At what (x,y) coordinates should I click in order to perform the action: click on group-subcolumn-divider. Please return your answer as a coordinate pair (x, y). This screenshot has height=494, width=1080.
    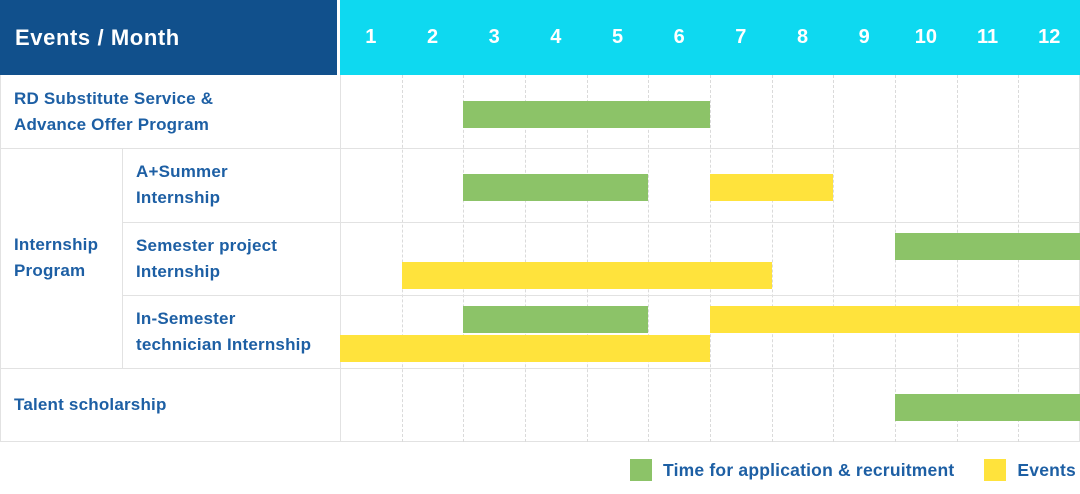
    Looking at the image, I should click on (122, 258).